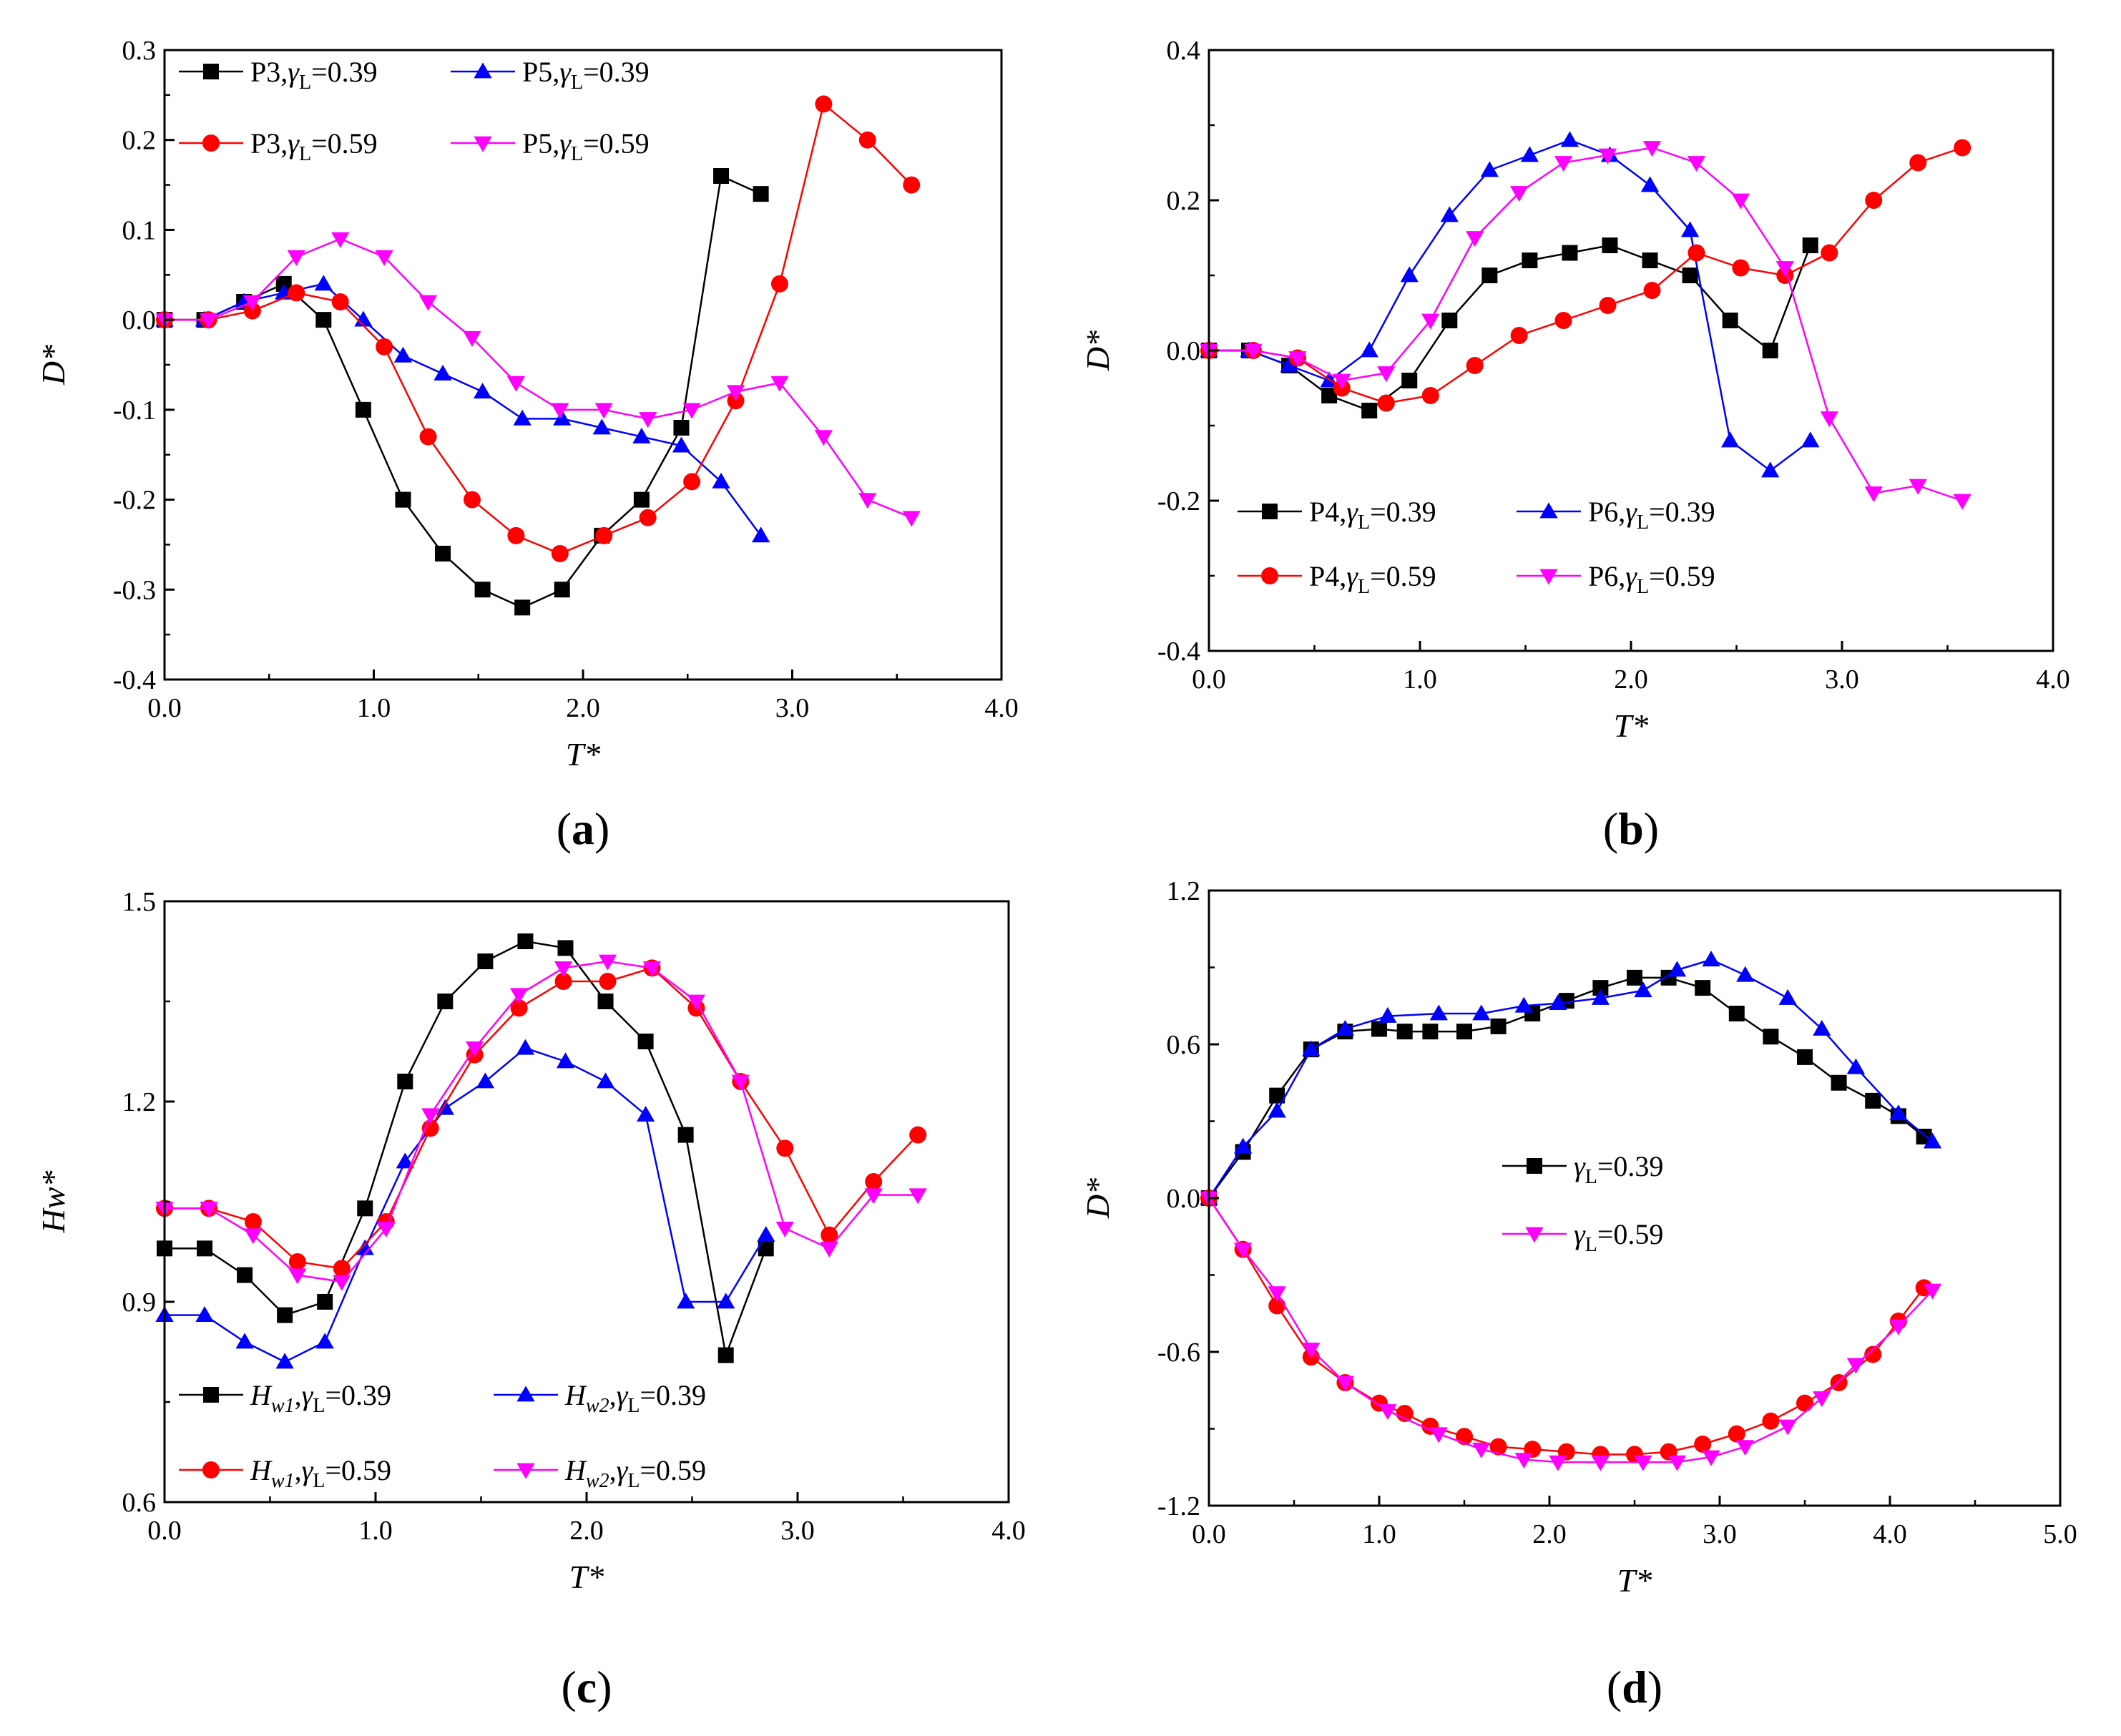 The width and height of the screenshot is (2121, 1736). What do you see at coordinates (1379, 1534) in the screenshot?
I see `panel-d-x-tick-label: 1.0` at bounding box center [1379, 1534].